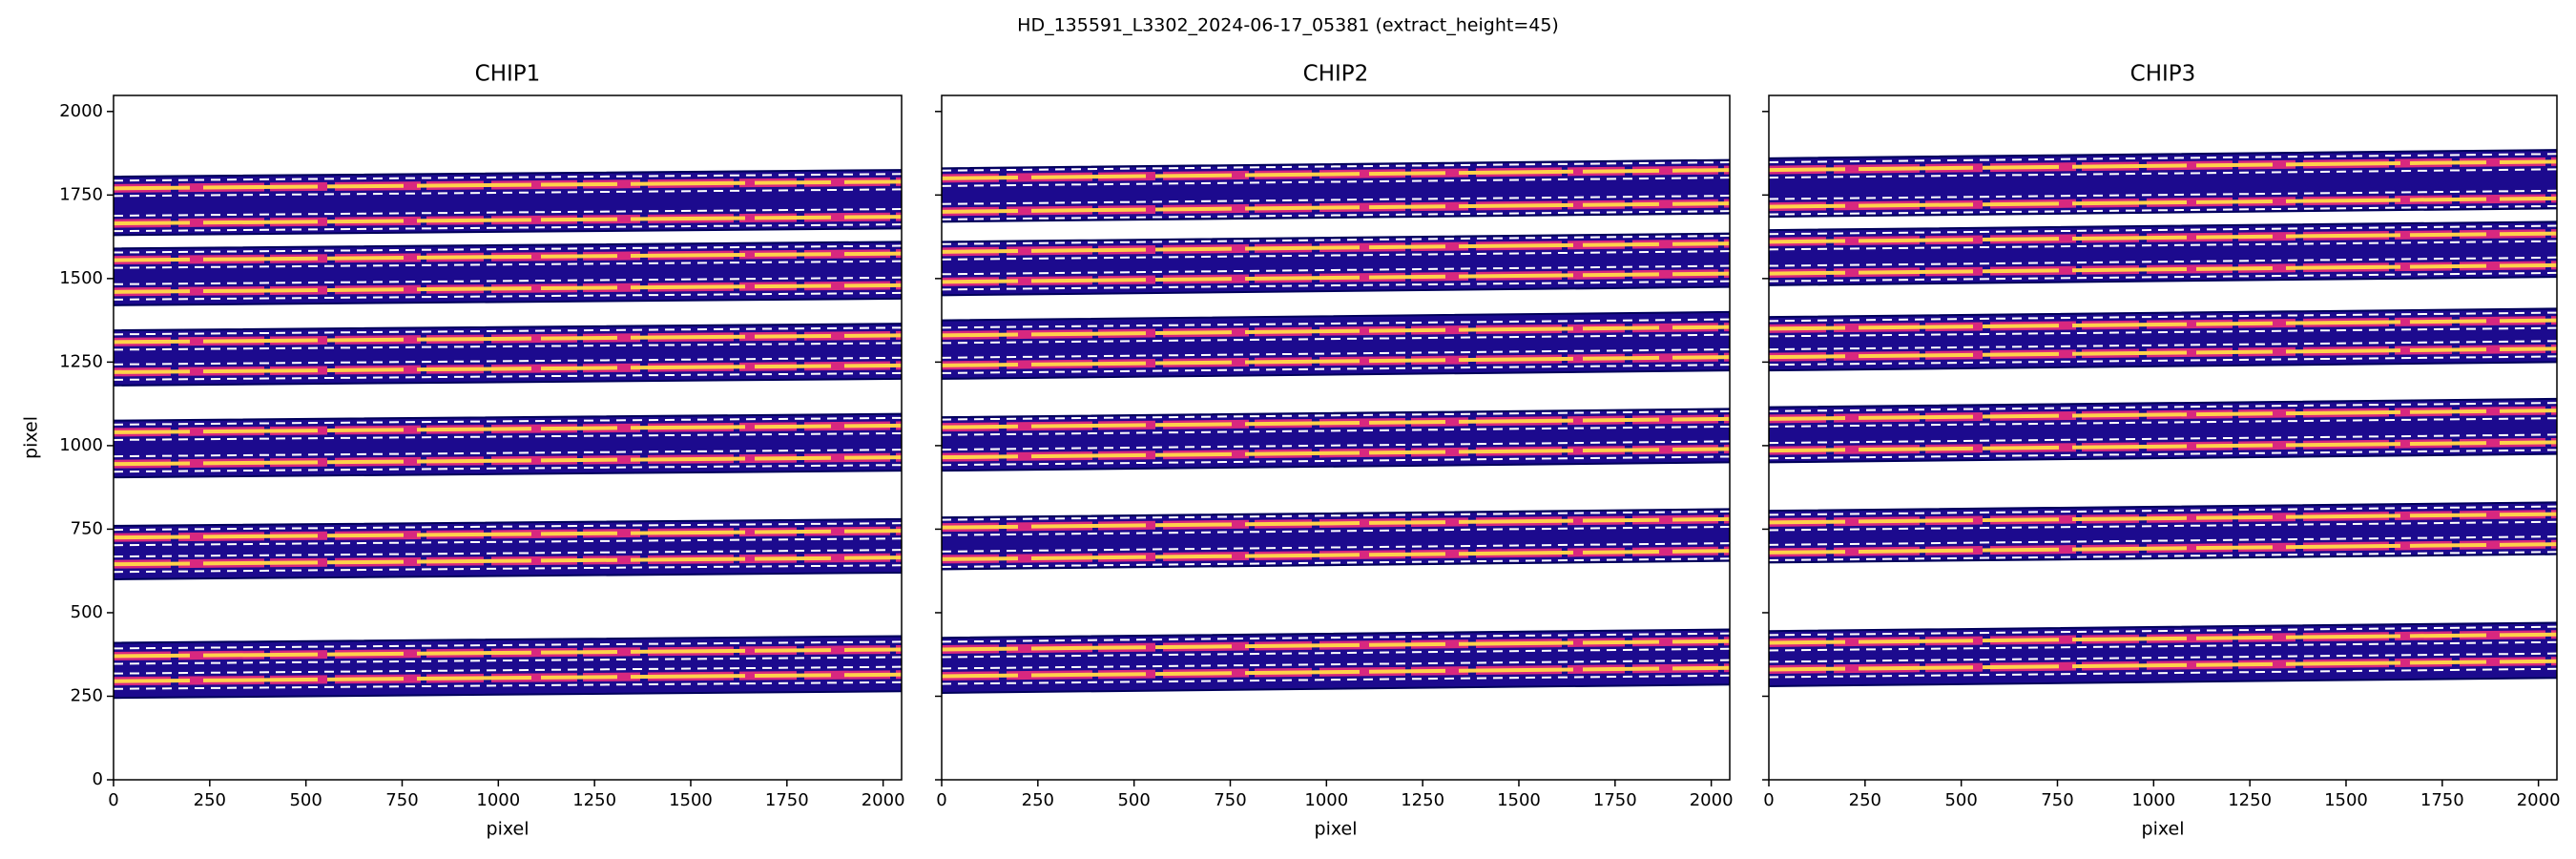 This screenshot has width=2576, height=859. Describe the element at coordinates (1519, 800) in the screenshot. I see `x-tick-label: 1500` at that location.